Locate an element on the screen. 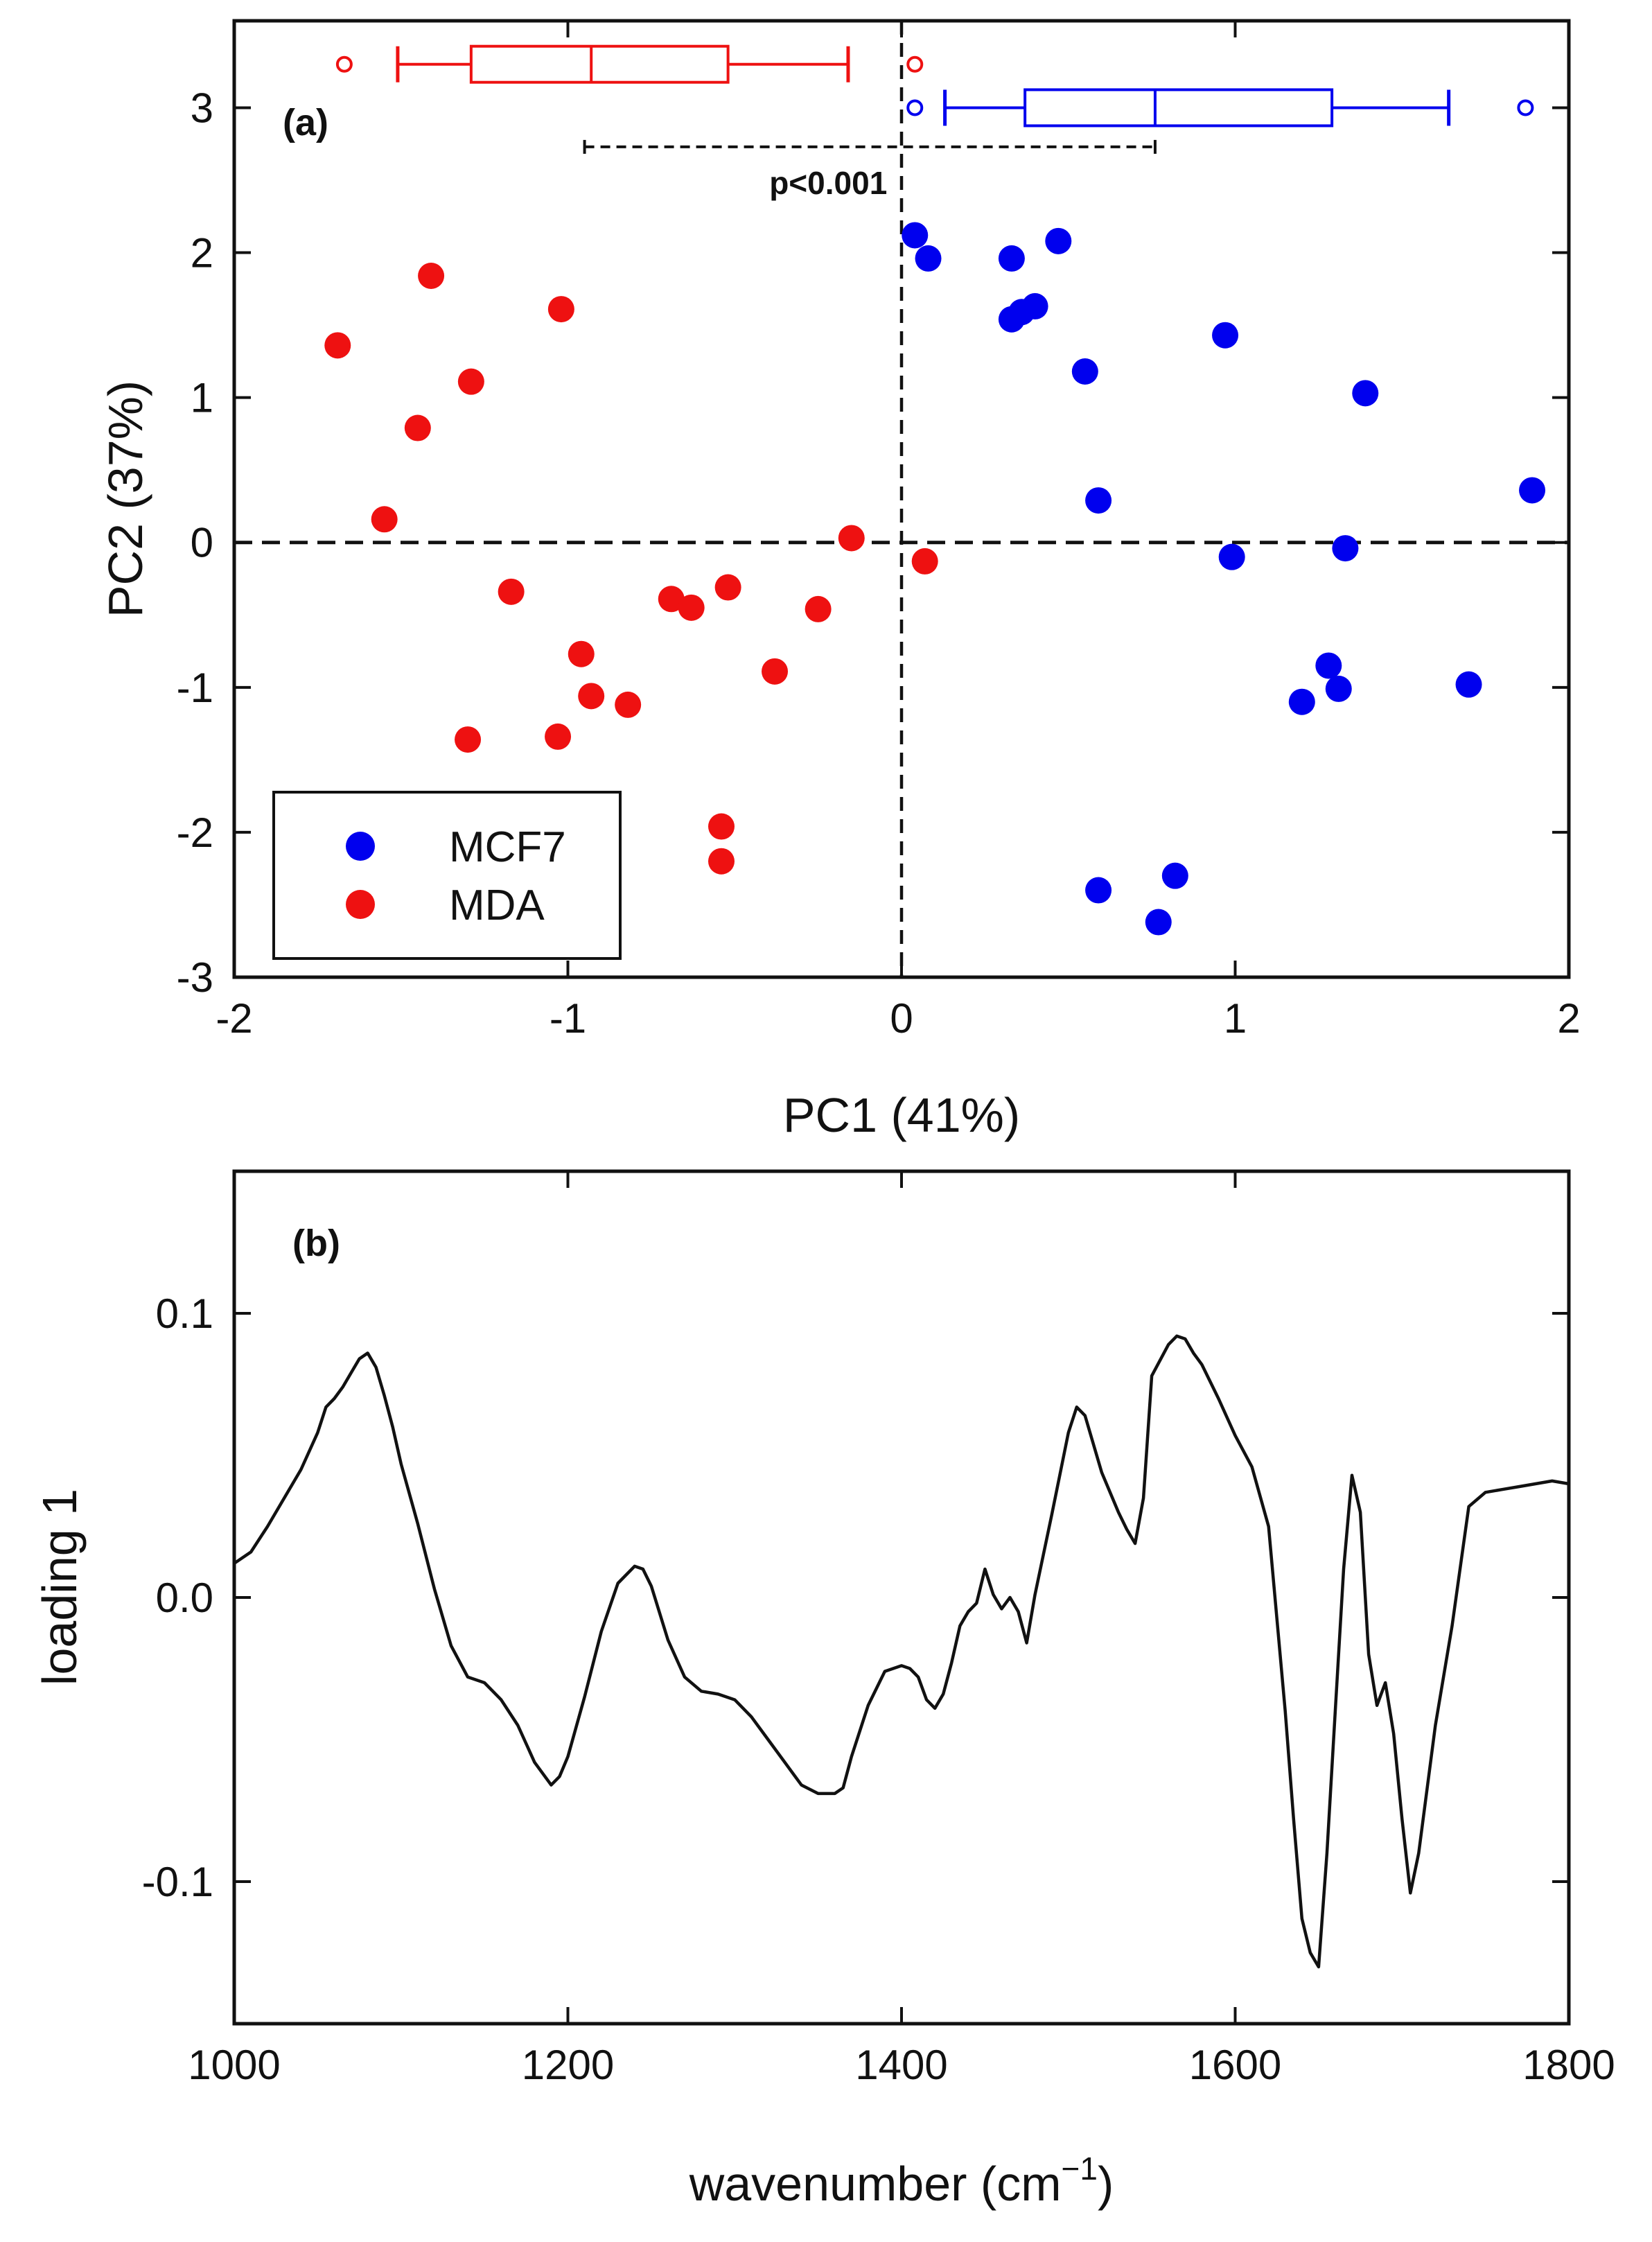 The height and width of the screenshot is (2242, 1652). y-tick-label: -3 is located at coordinates (195, 977).